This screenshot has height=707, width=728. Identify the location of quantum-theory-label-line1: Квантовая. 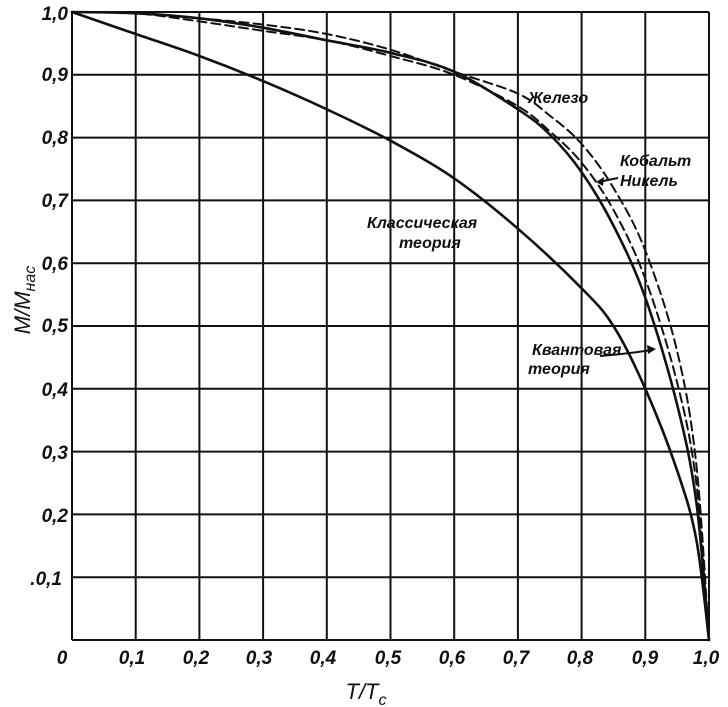
(577, 350).